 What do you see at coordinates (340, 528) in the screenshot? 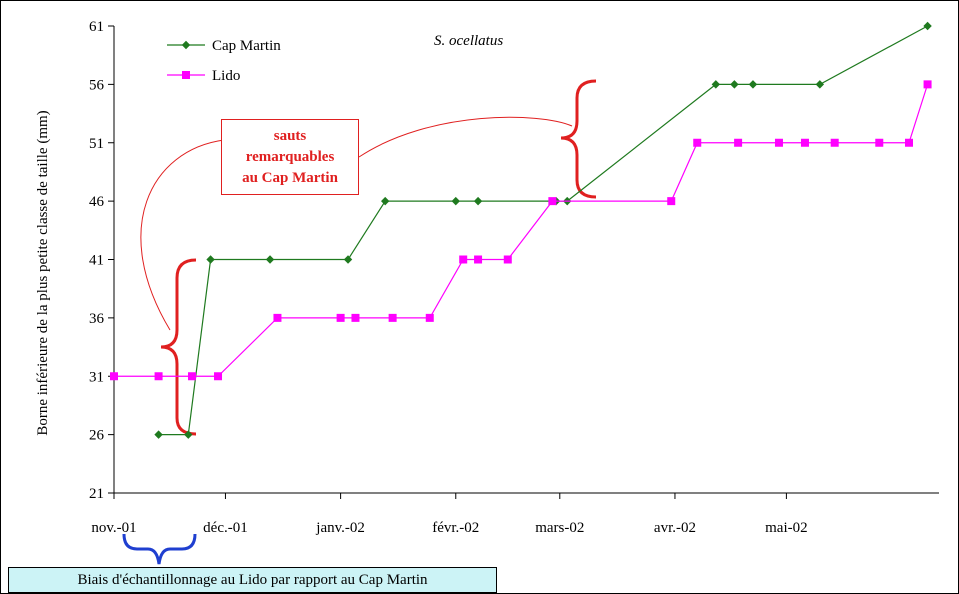
I see `x-tick-label: janv.-02` at bounding box center [340, 528].